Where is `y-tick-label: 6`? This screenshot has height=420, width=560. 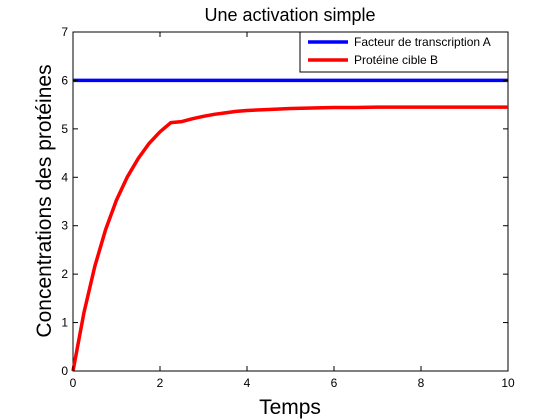
y-tick-label: 6 is located at coordinates (64, 80).